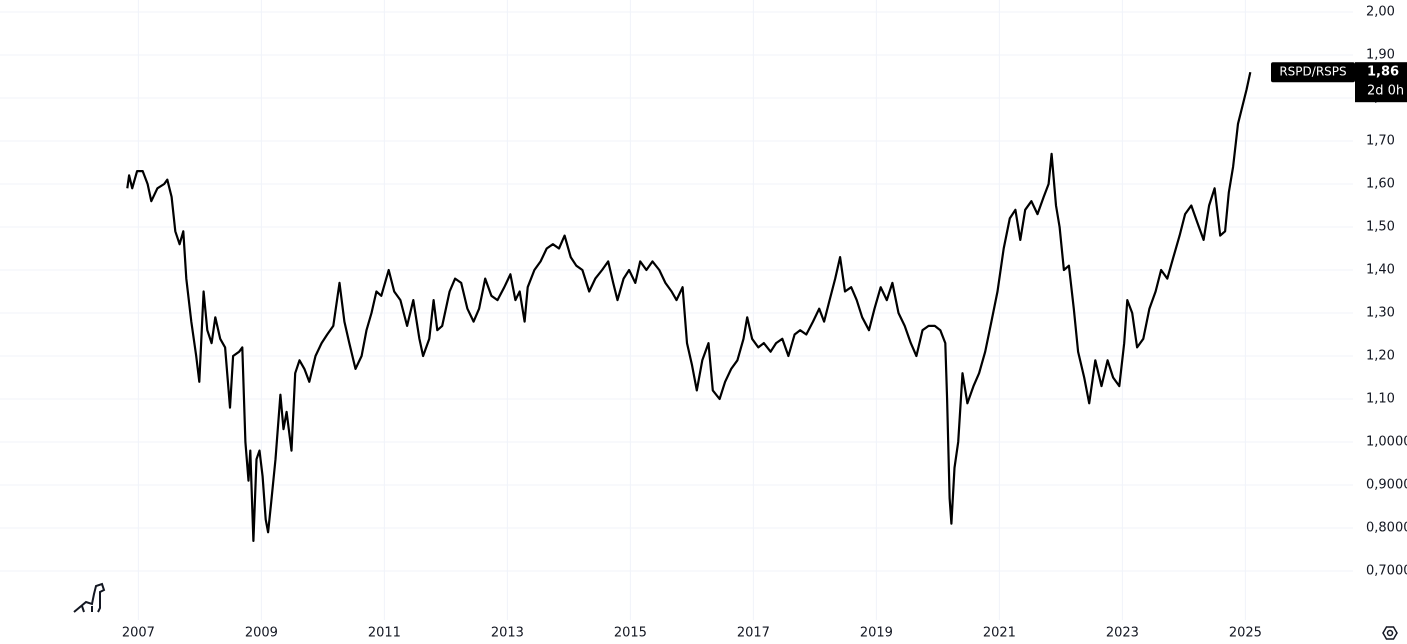 The height and width of the screenshot is (644, 1407). Describe the element at coordinates (1386, 485) in the screenshot. I see `y-tick-label: 0,9000` at that location.